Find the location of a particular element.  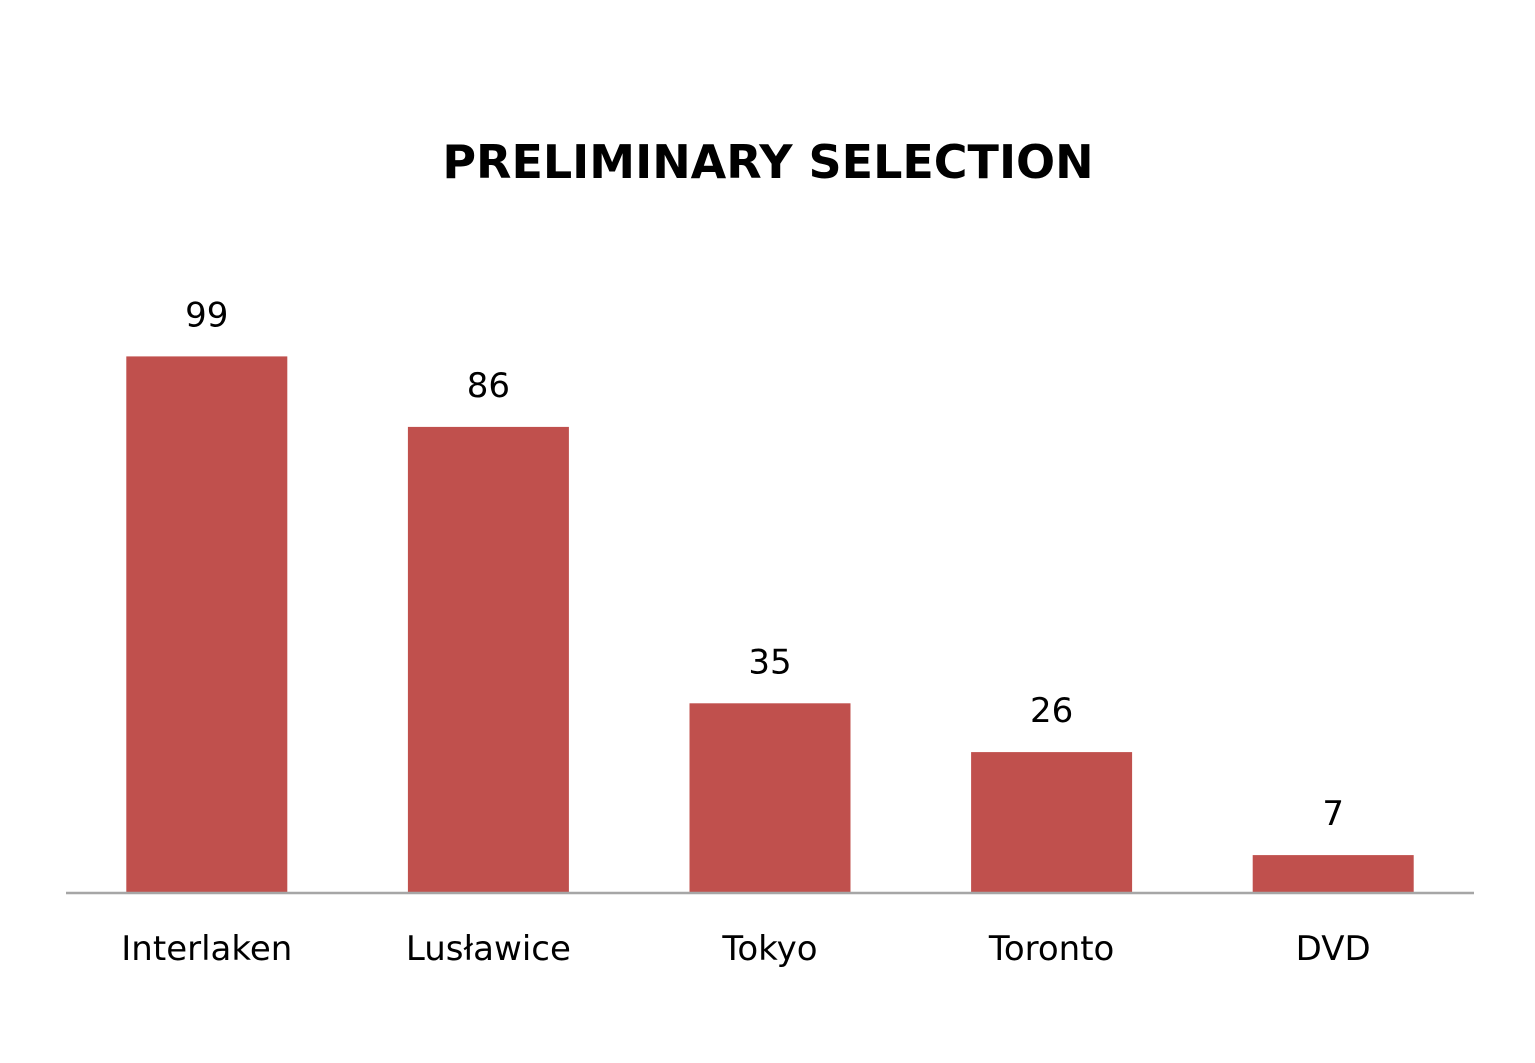

category-label: Toronto is located at coordinates (1051, 949).